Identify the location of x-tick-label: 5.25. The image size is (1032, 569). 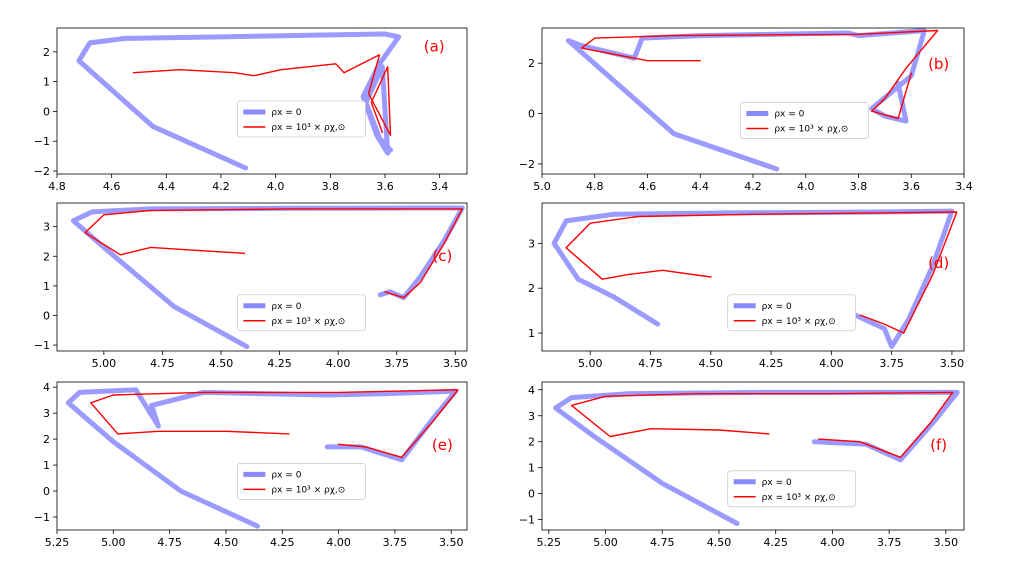
(57, 542).